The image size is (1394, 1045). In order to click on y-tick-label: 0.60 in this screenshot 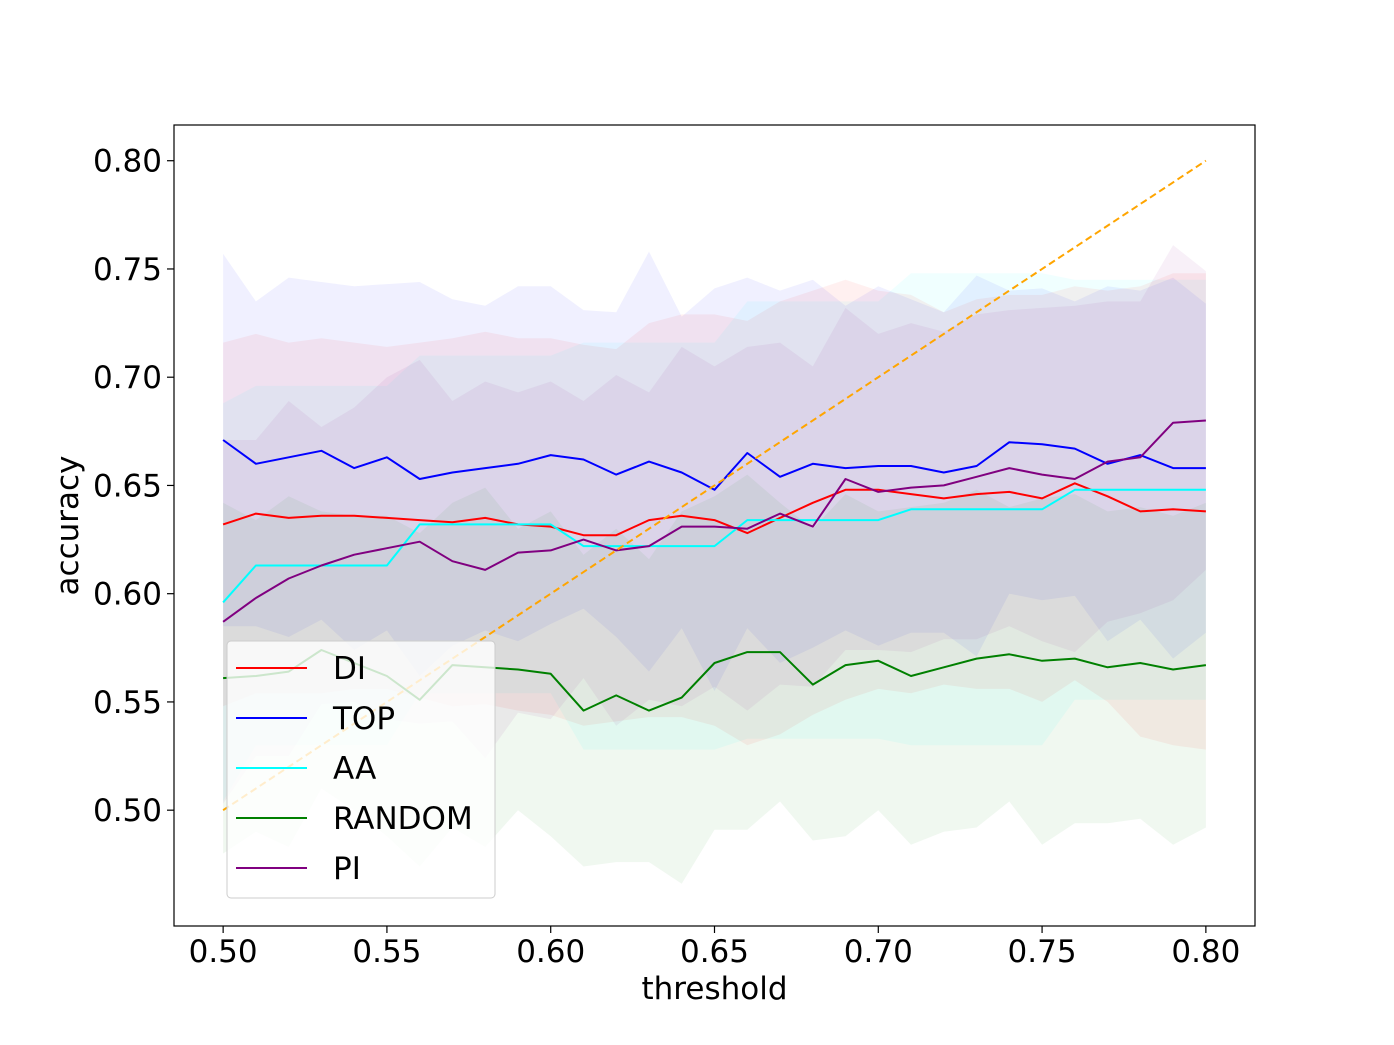, I will do `click(127, 595)`.